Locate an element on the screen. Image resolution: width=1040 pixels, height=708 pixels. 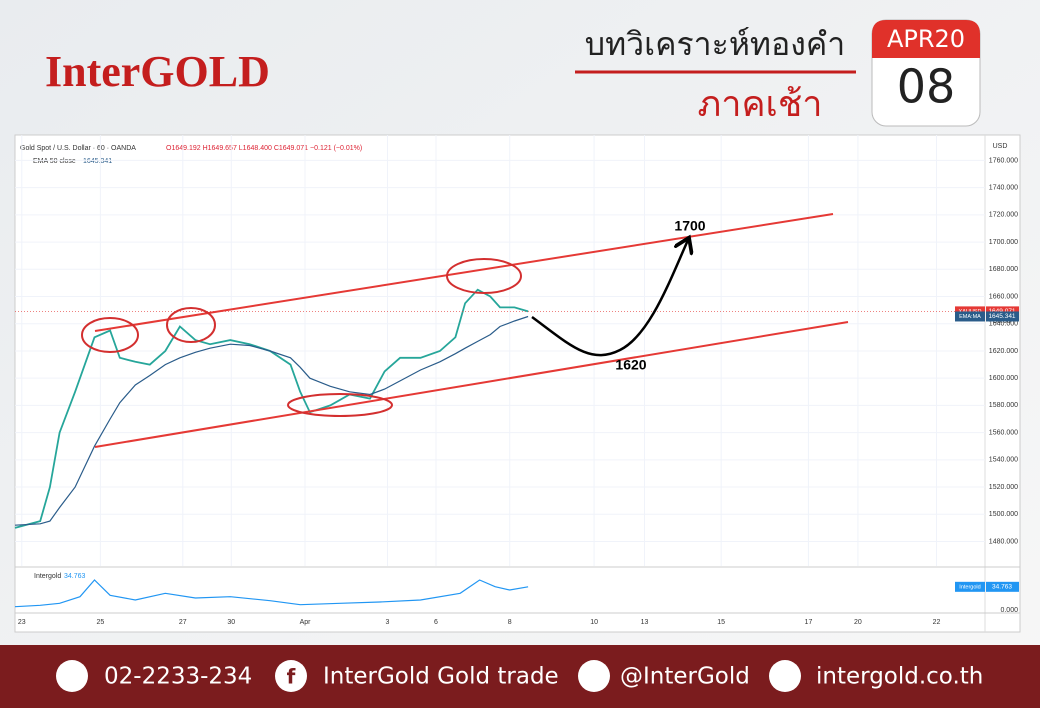
calendar-month: APR20 is located at coordinates (926, 39).